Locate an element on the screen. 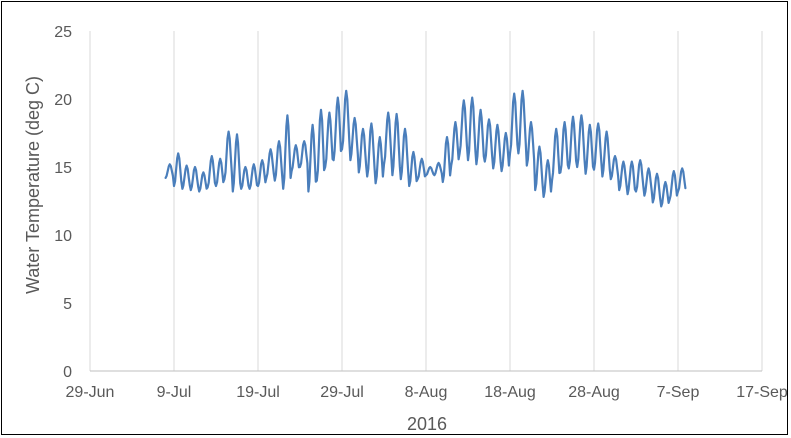  y-axis-title: Water Temperature (deg C) is located at coordinates (33, 185).